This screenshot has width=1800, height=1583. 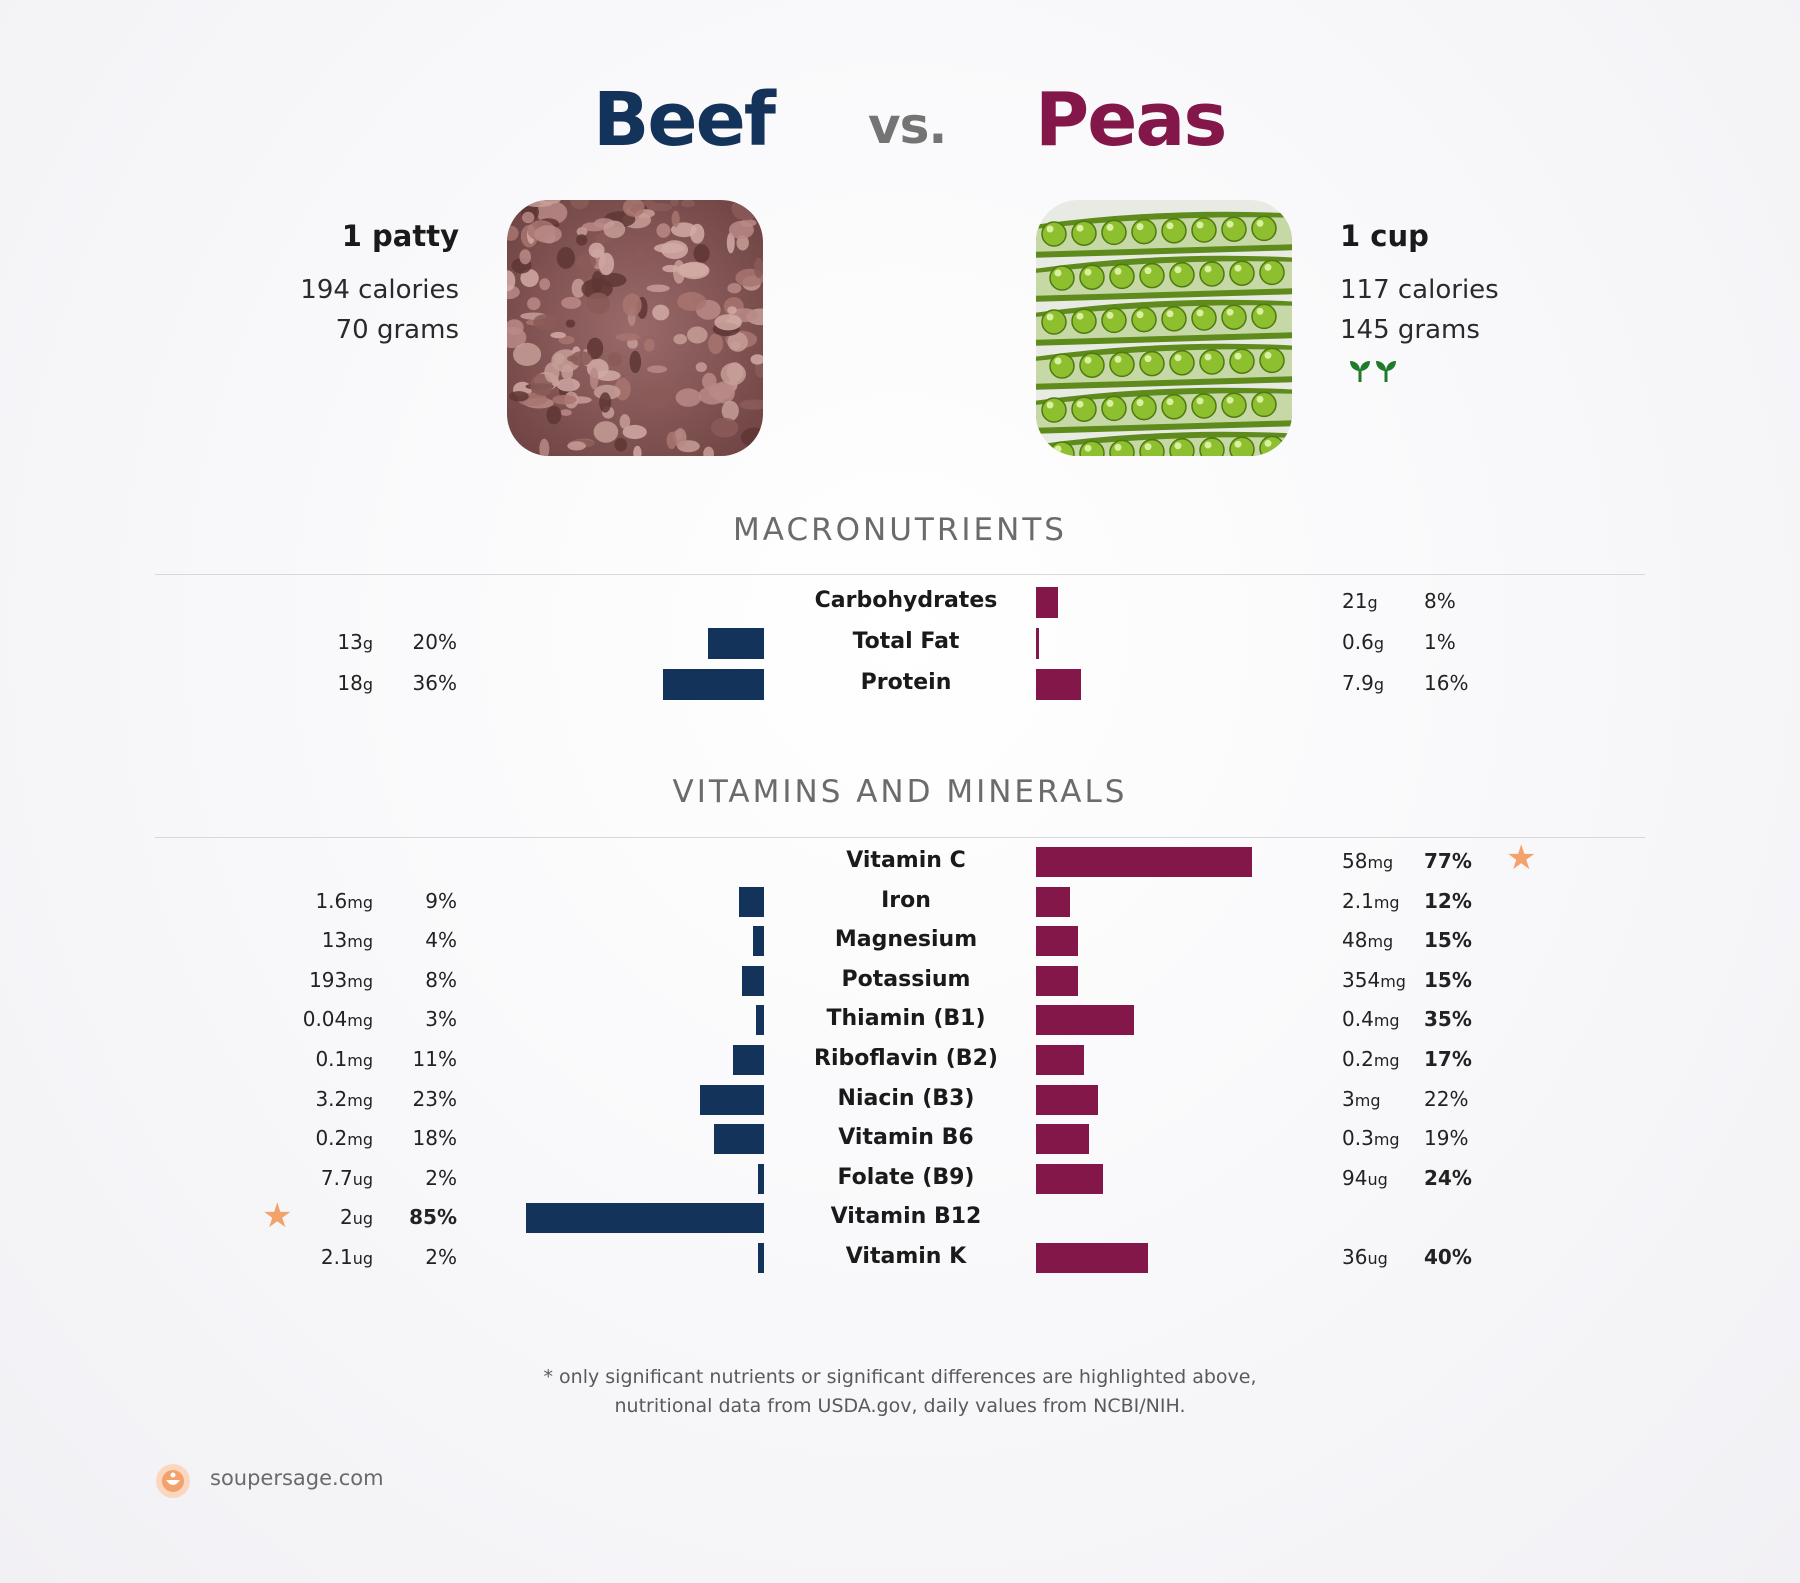 I want to click on left-amount-value: 2.1, so click(x=336, y=1257).